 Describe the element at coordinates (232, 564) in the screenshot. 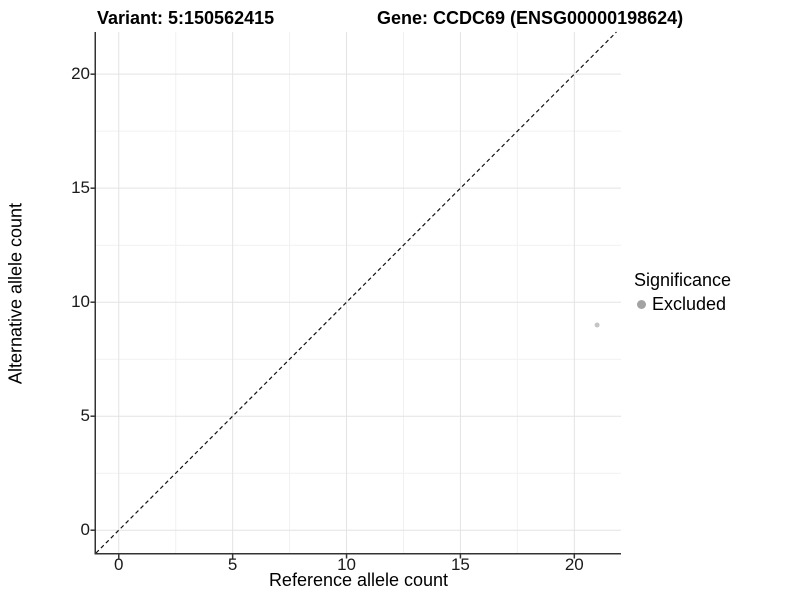

I see `x-tick-label: 5` at that location.